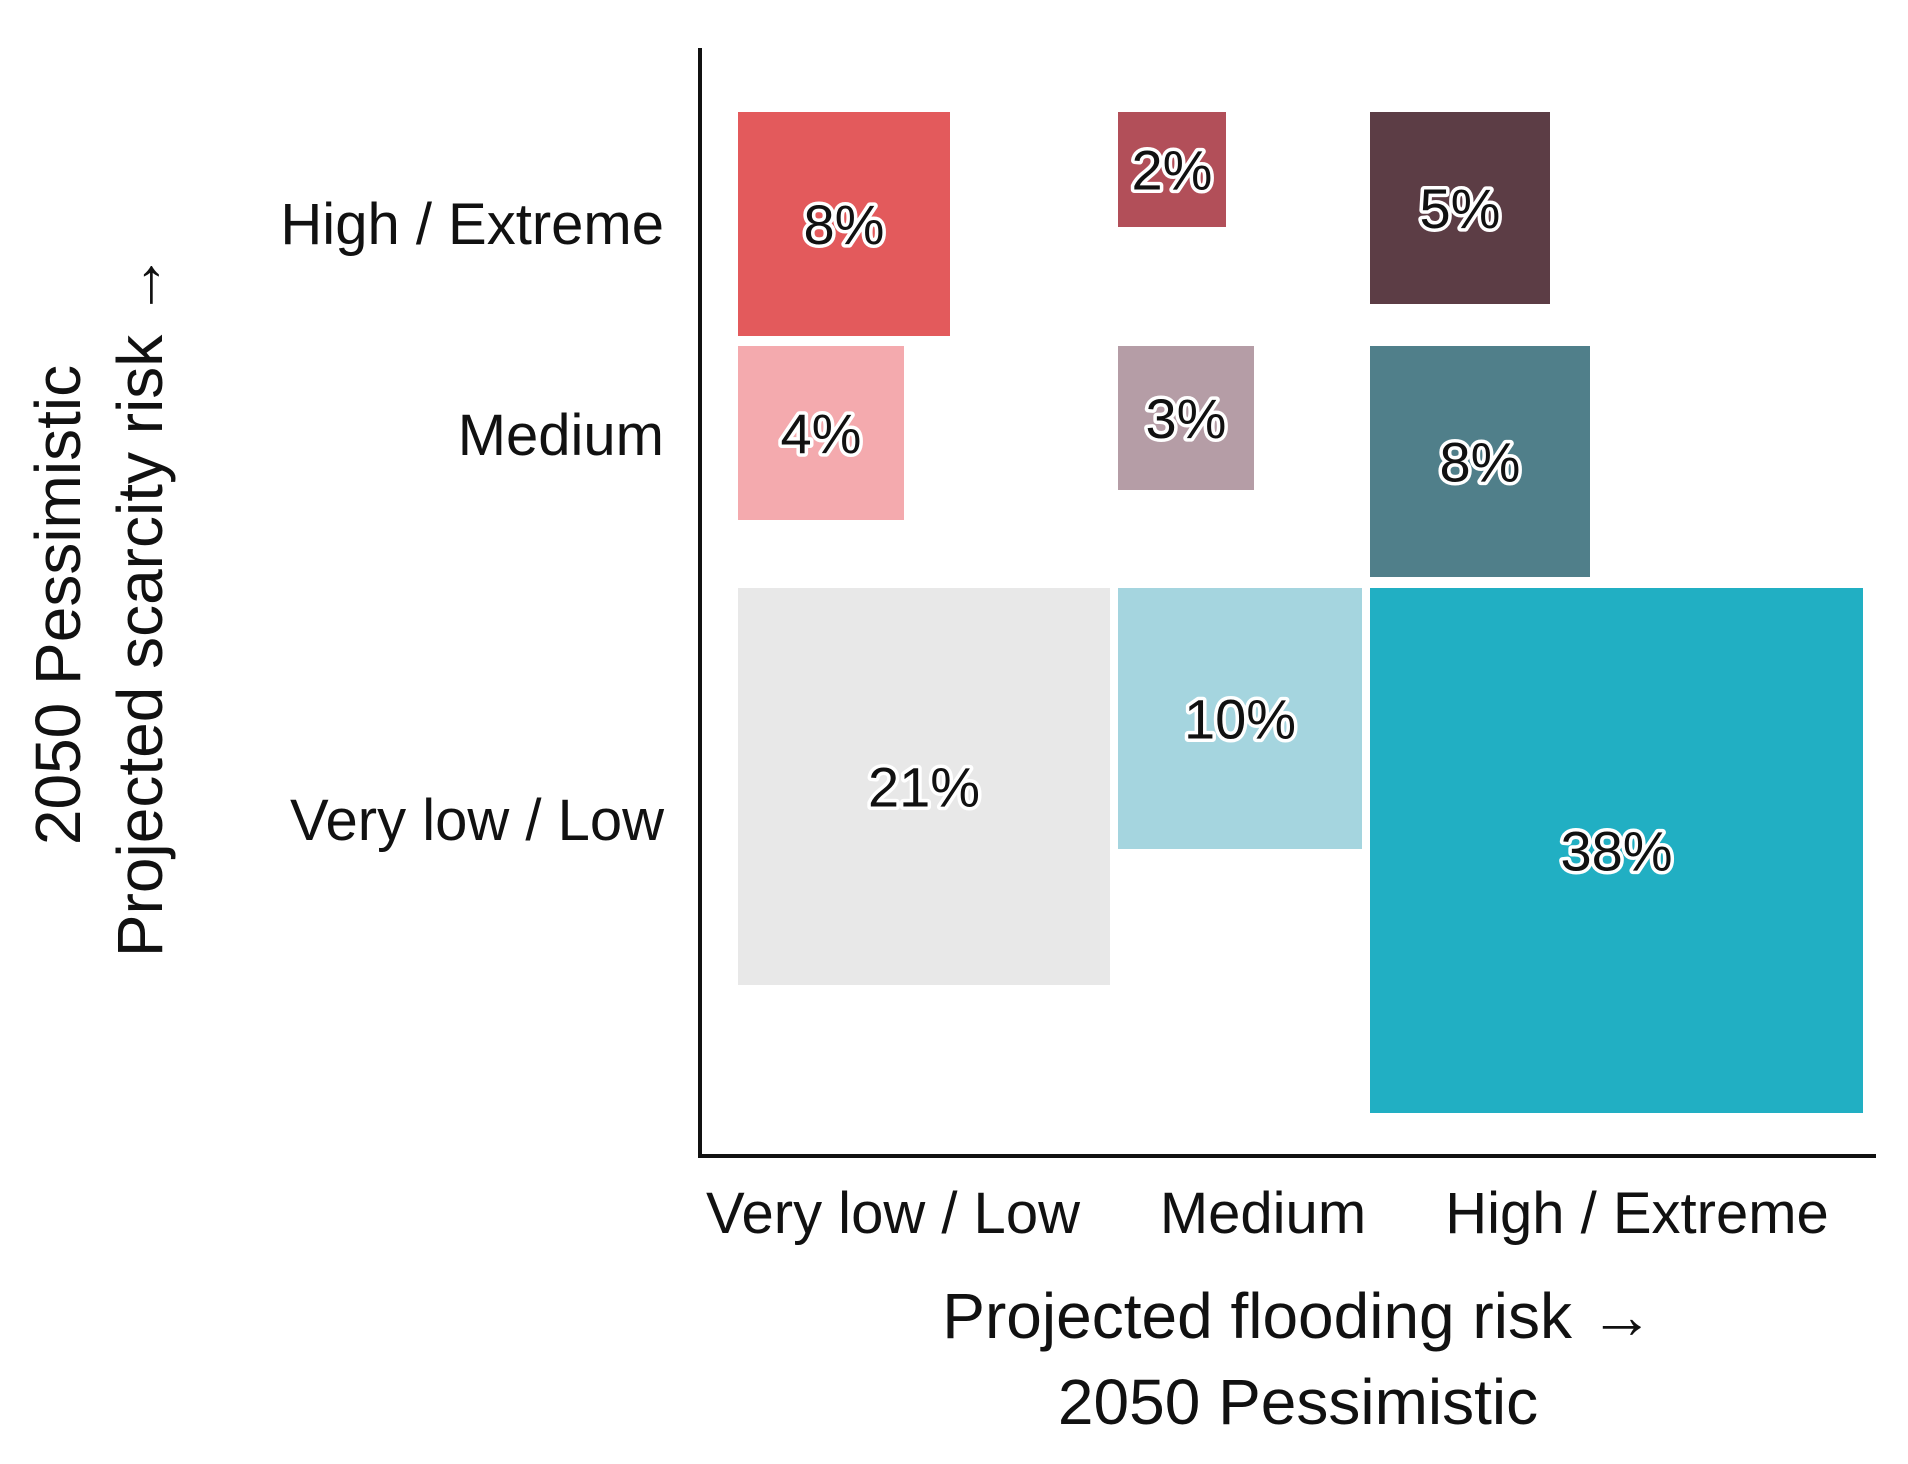 This screenshot has width=1908, height=1464. I want to click on cell-label-very-low-low-scarcity-medium-flooding: 10%, so click(1240, 719).